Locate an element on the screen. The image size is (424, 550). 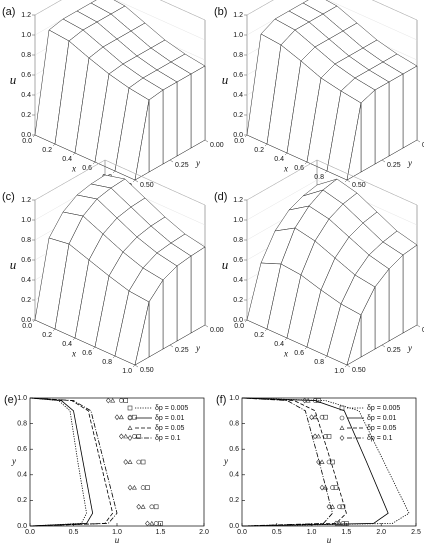
z-axis-label: u is located at coordinates (225, 264).